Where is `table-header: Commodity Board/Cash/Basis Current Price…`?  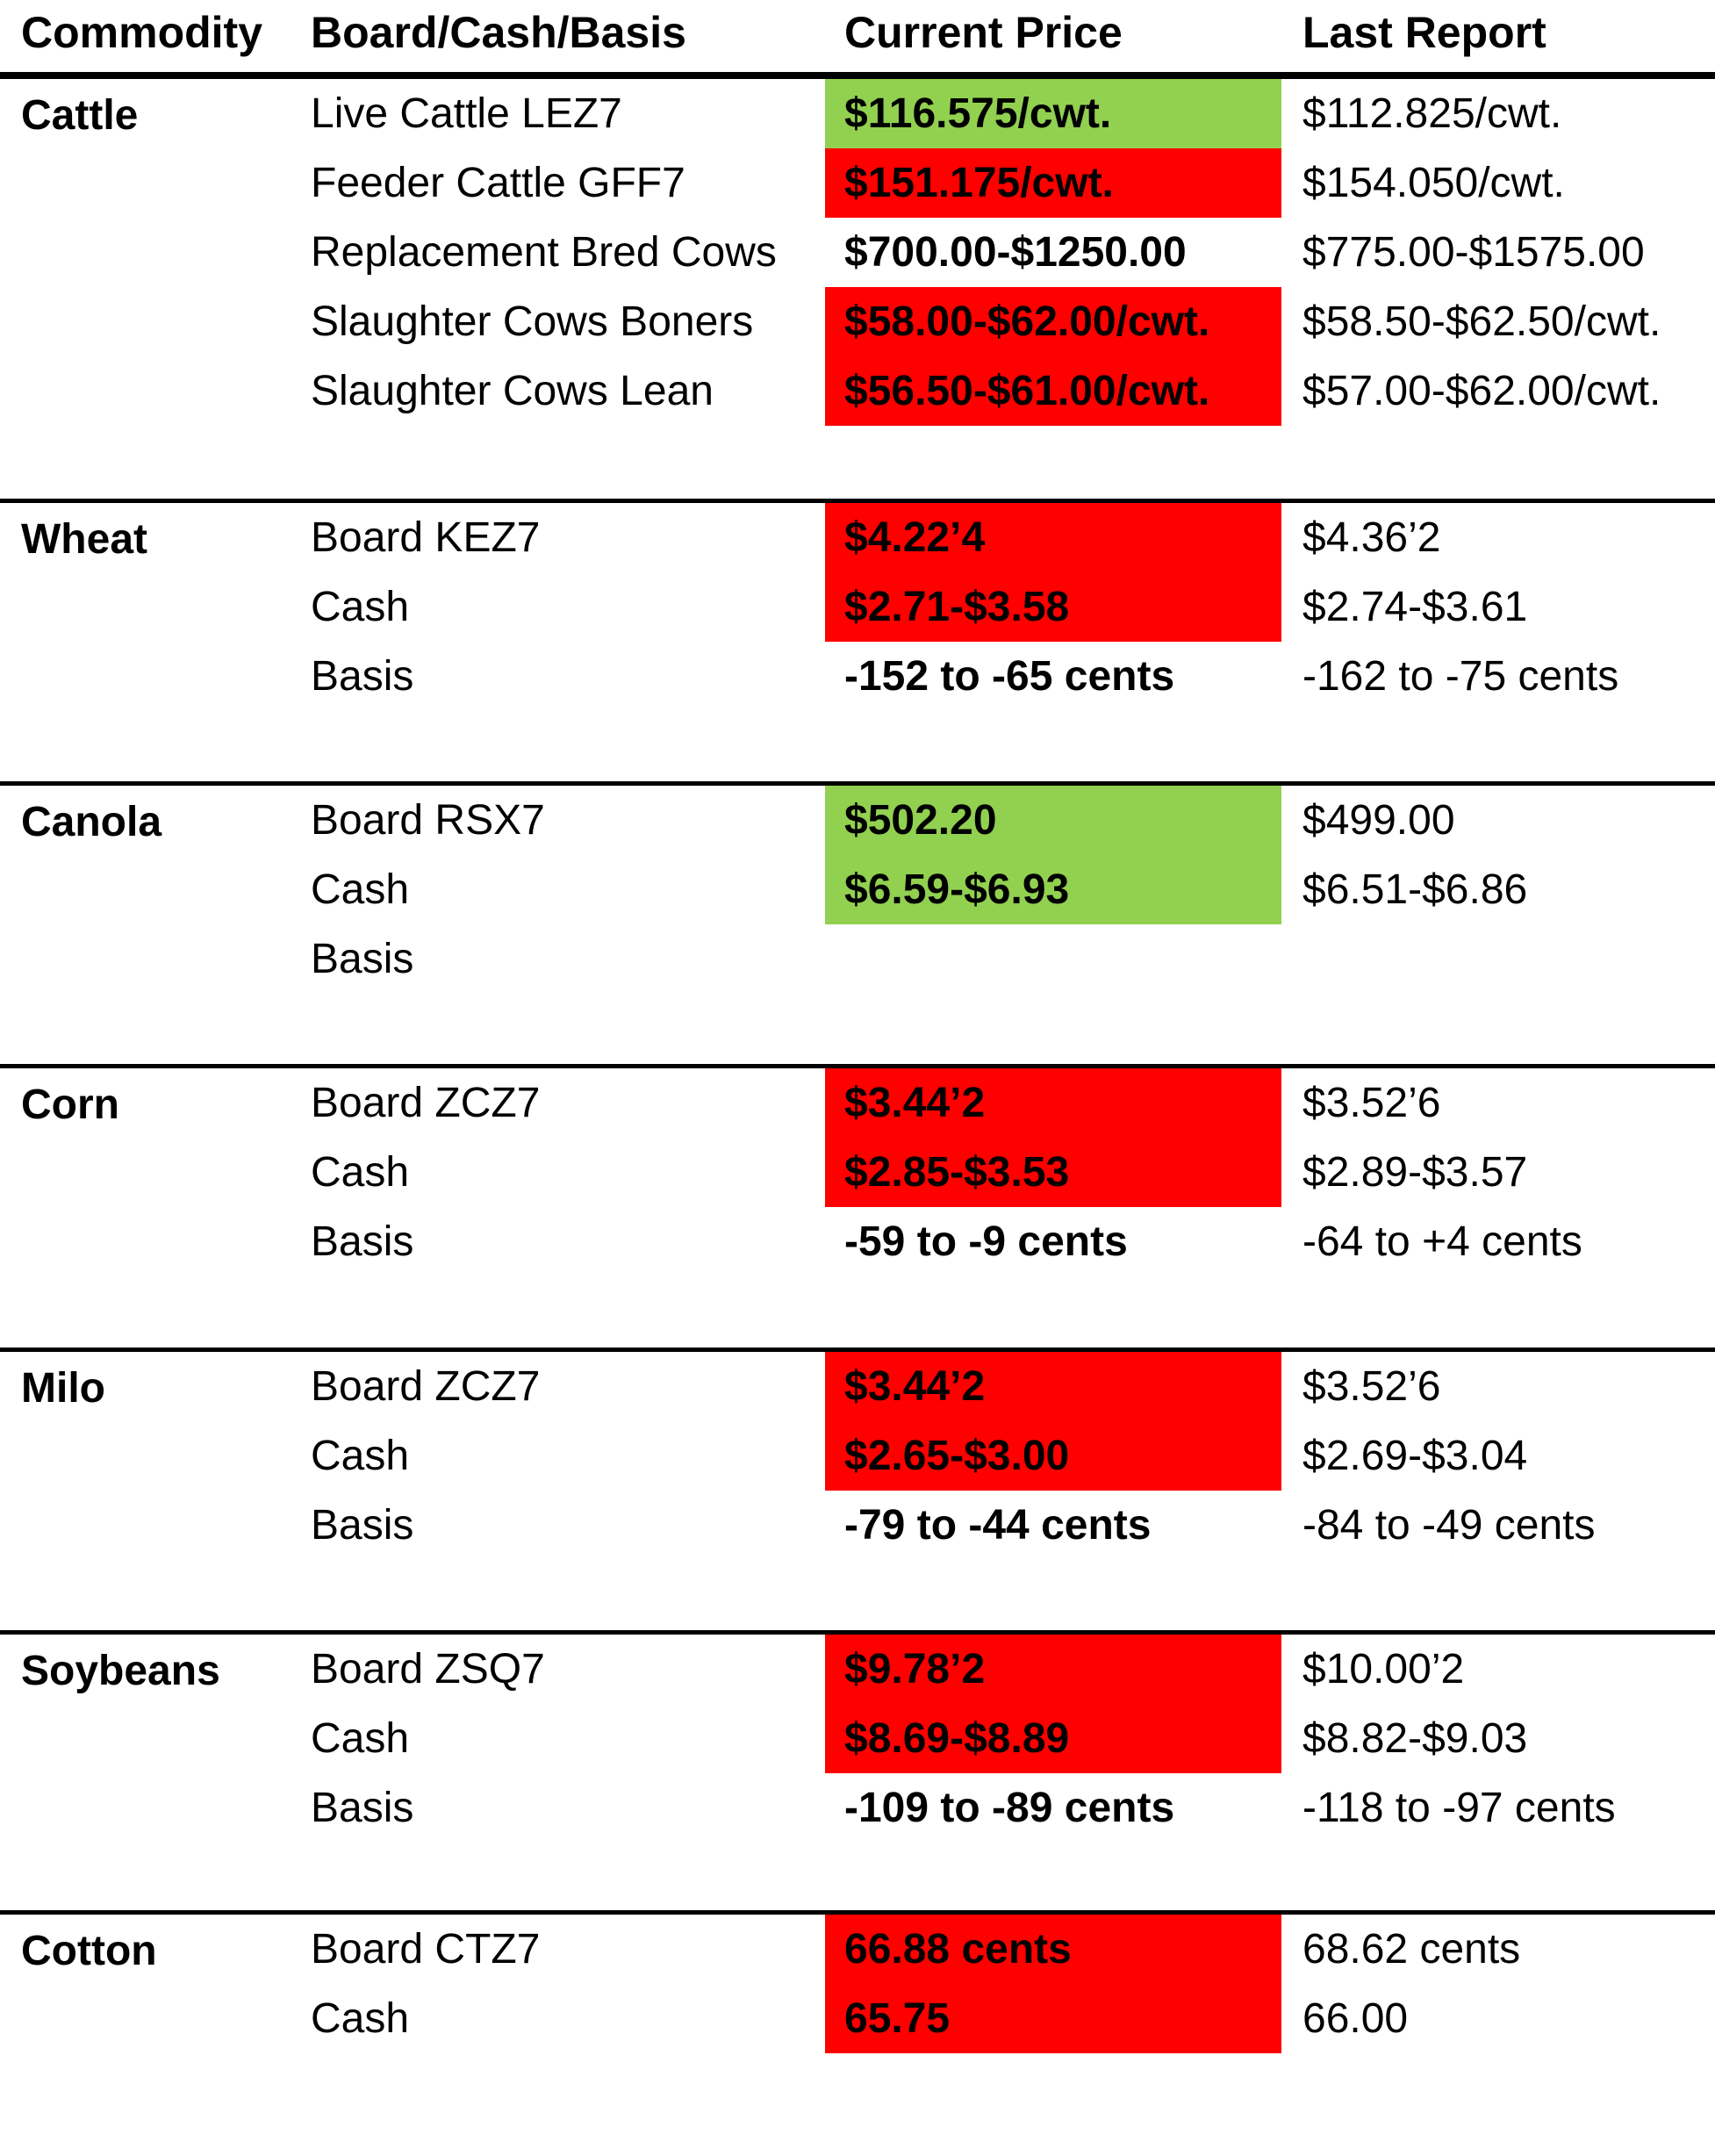
table-header: Commodity Board/Cash/Basis Current Price… is located at coordinates (858, 39).